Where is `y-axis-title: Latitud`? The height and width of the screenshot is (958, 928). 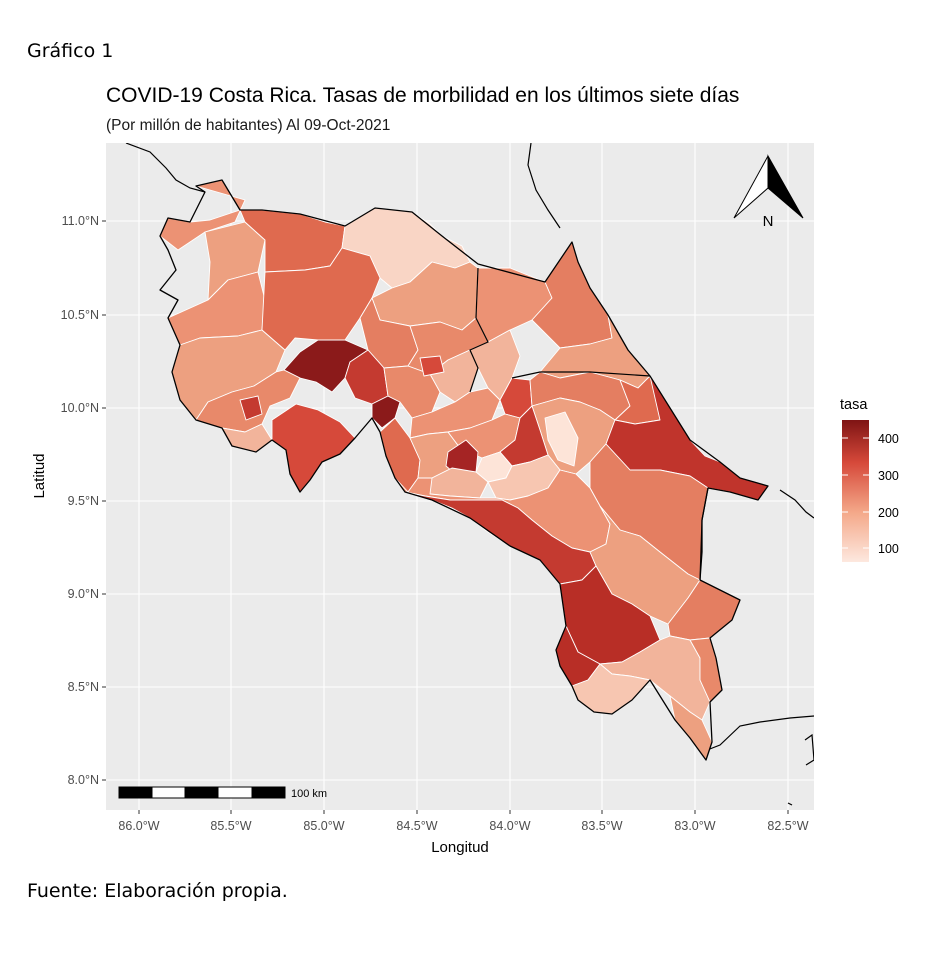
y-axis-title: Latitud is located at coordinates (39, 475).